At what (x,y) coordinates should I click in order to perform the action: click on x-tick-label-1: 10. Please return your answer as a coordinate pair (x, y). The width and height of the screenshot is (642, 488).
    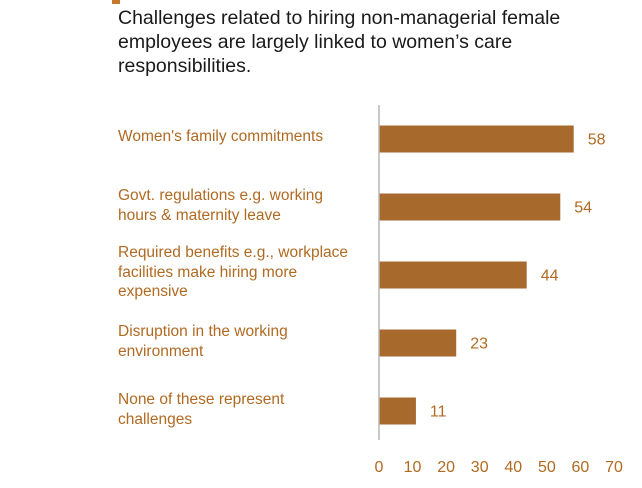
    Looking at the image, I should click on (413, 467).